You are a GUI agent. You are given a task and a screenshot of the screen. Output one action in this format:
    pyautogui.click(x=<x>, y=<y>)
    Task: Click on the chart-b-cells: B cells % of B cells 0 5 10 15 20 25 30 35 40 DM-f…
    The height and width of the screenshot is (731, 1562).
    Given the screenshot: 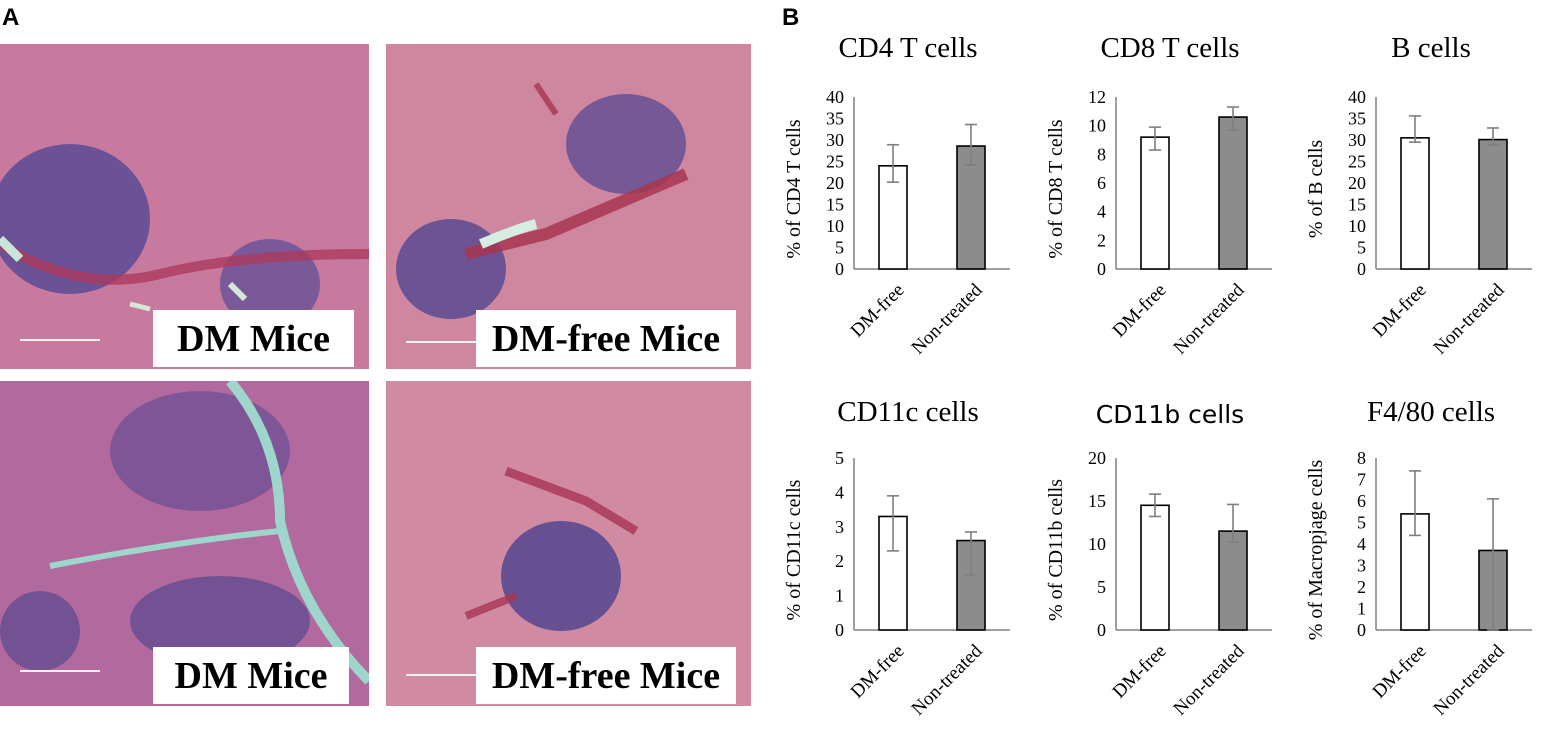 What is the action you would take?
    pyautogui.click(x=1431, y=195)
    